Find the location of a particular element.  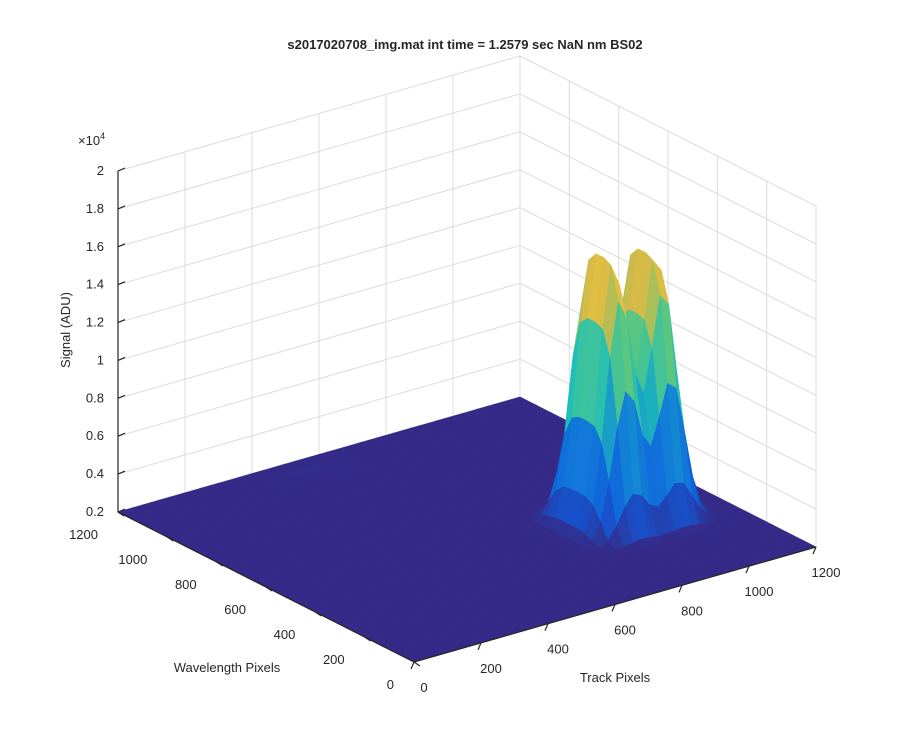

z-tick-label: 0.4 is located at coordinates (95, 473).